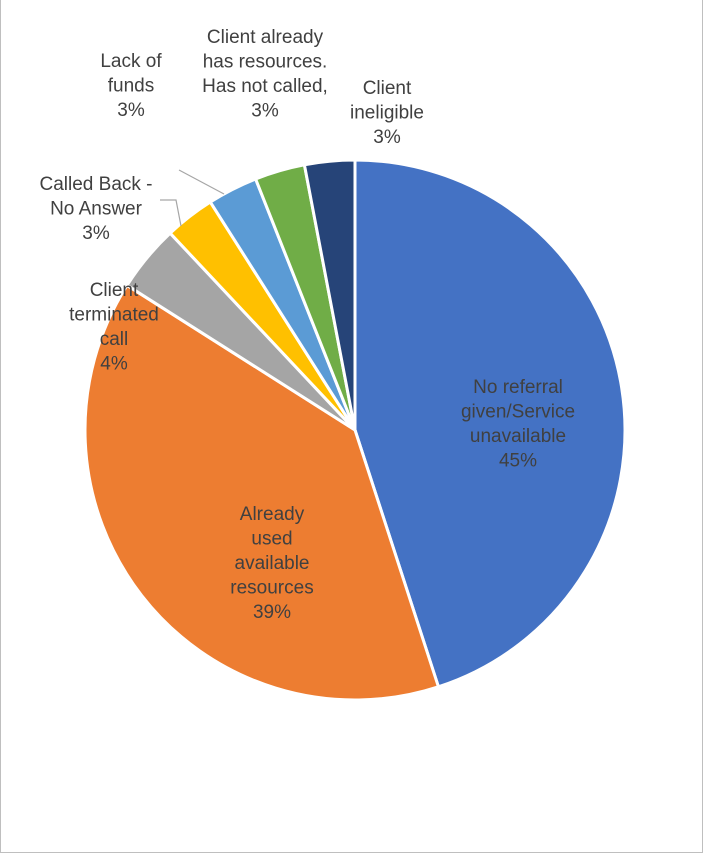 The width and height of the screenshot is (704, 854). What do you see at coordinates (271, 539) in the screenshot?
I see `slice-label-line: used` at bounding box center [271, 539].